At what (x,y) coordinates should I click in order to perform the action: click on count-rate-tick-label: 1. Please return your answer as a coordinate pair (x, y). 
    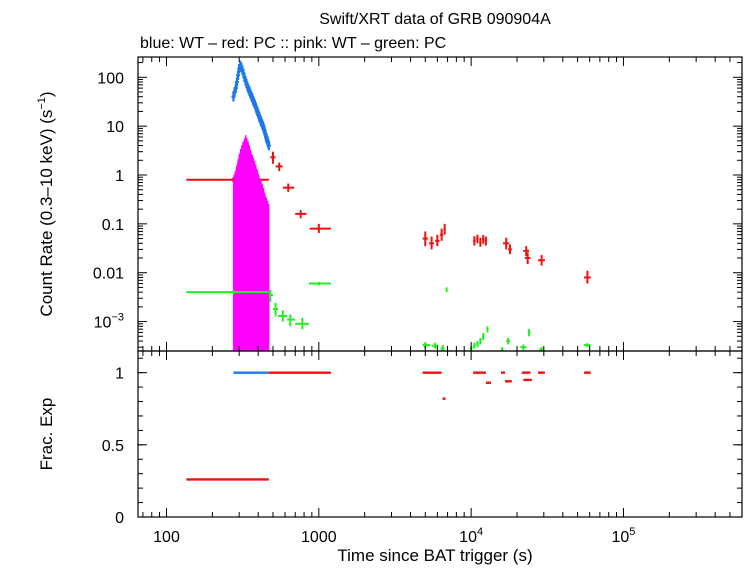
    Looking at the image, I should click on (119, 176).